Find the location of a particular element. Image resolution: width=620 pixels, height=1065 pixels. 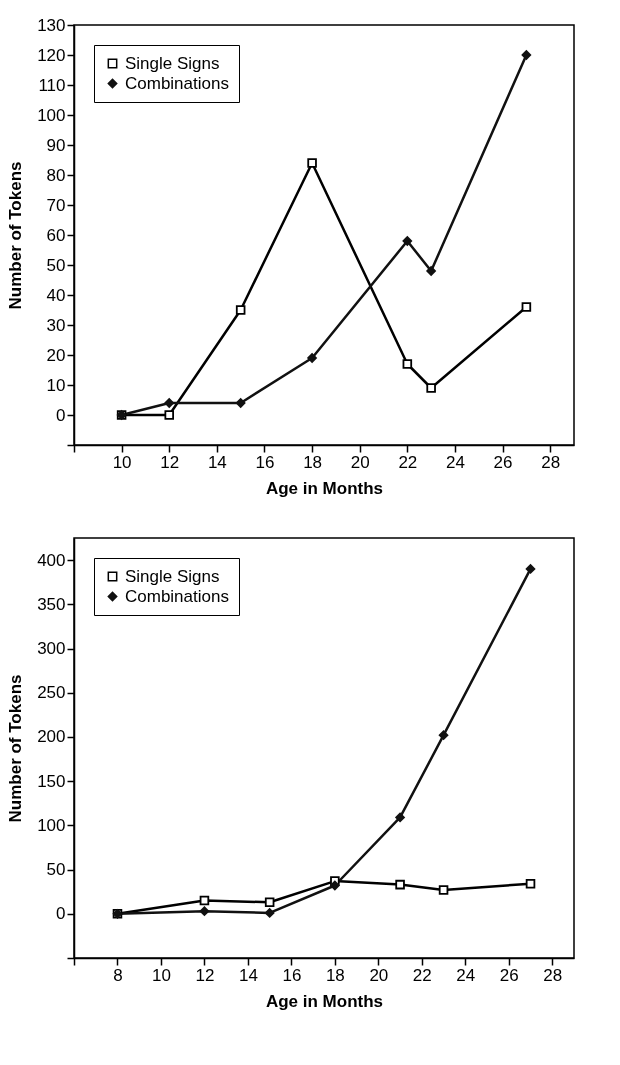

y-tick-label: 130 is located at coordinates (51, 25).